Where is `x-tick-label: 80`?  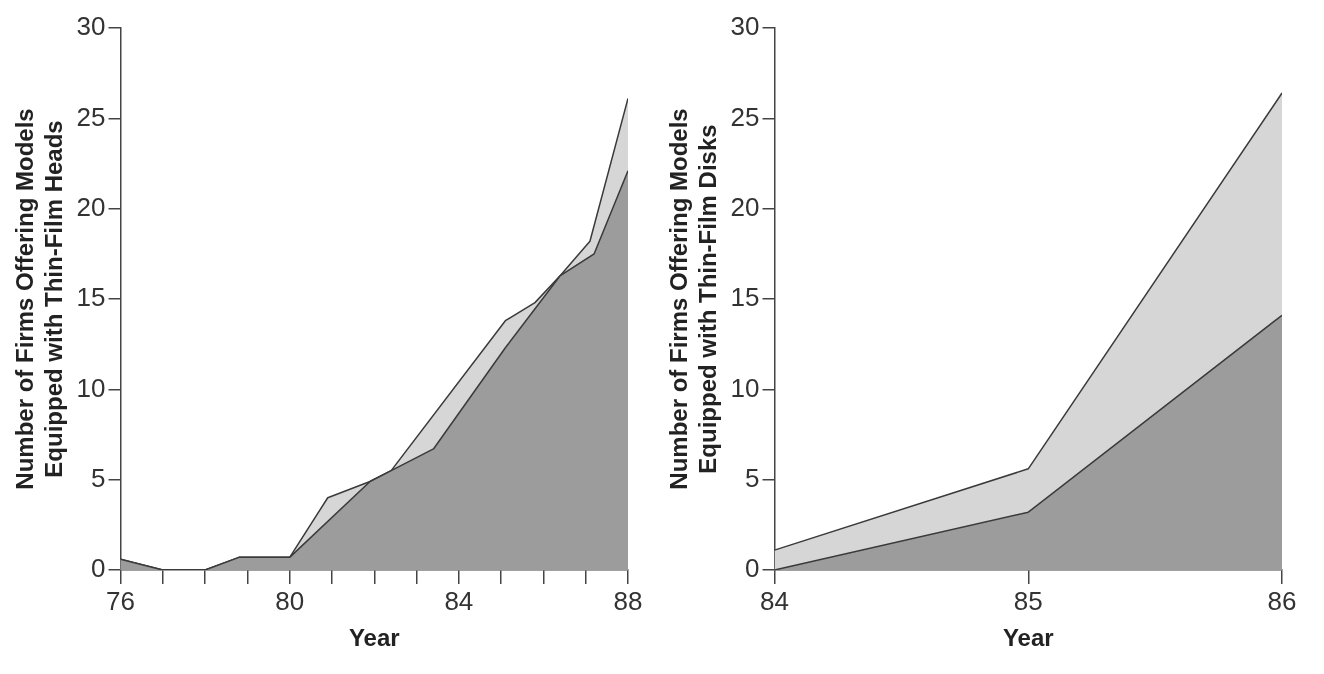
x-tick-label: 80 is located at coordinates (290, 600).